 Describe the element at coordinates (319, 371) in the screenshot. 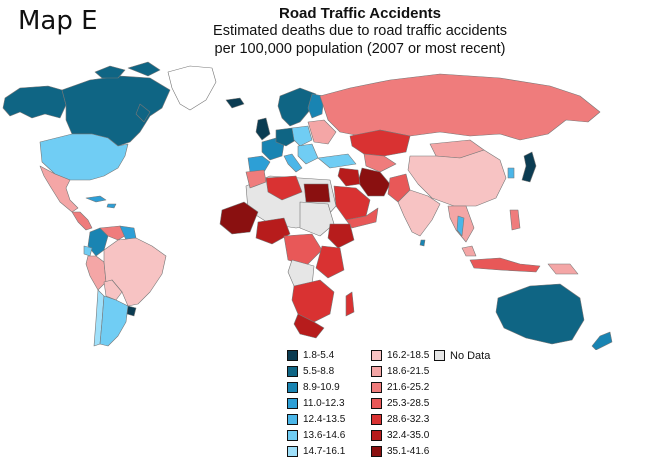

I see `legend-label: 5.5-8.8` at that location.